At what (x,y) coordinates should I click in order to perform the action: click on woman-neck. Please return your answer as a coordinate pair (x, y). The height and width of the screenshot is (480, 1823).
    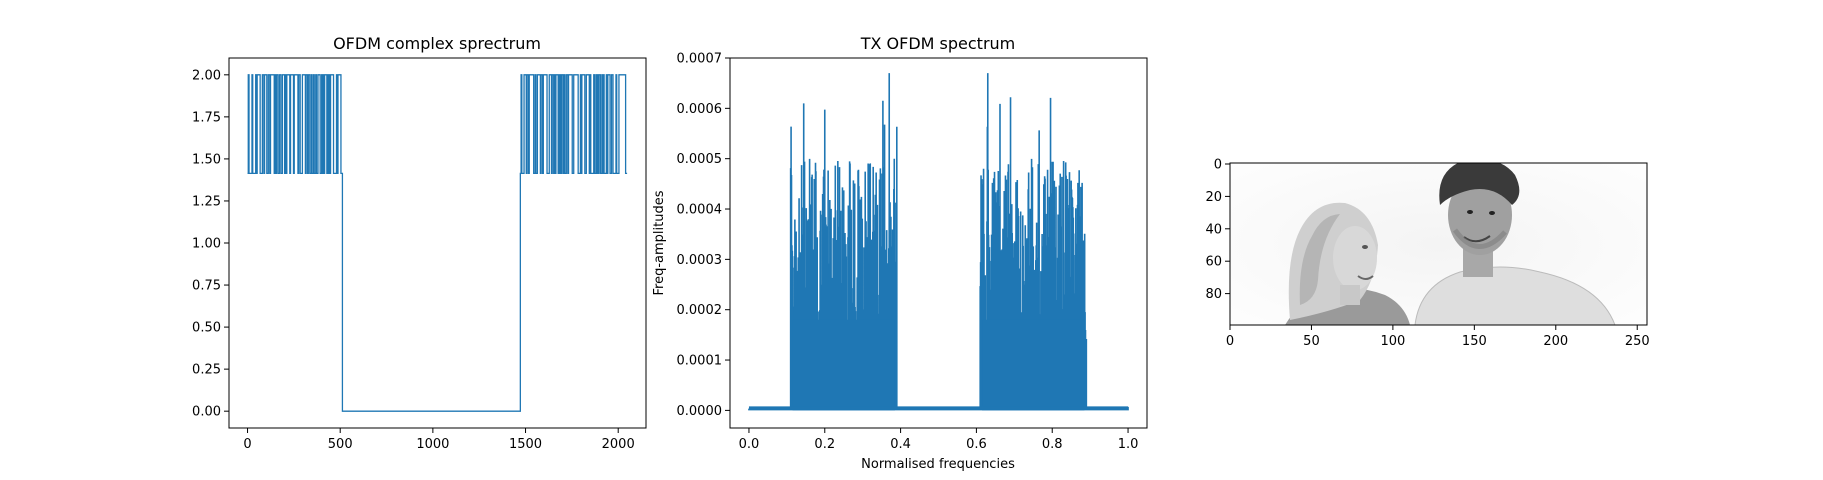
    Looking at the image, I should click on (1350, 295).